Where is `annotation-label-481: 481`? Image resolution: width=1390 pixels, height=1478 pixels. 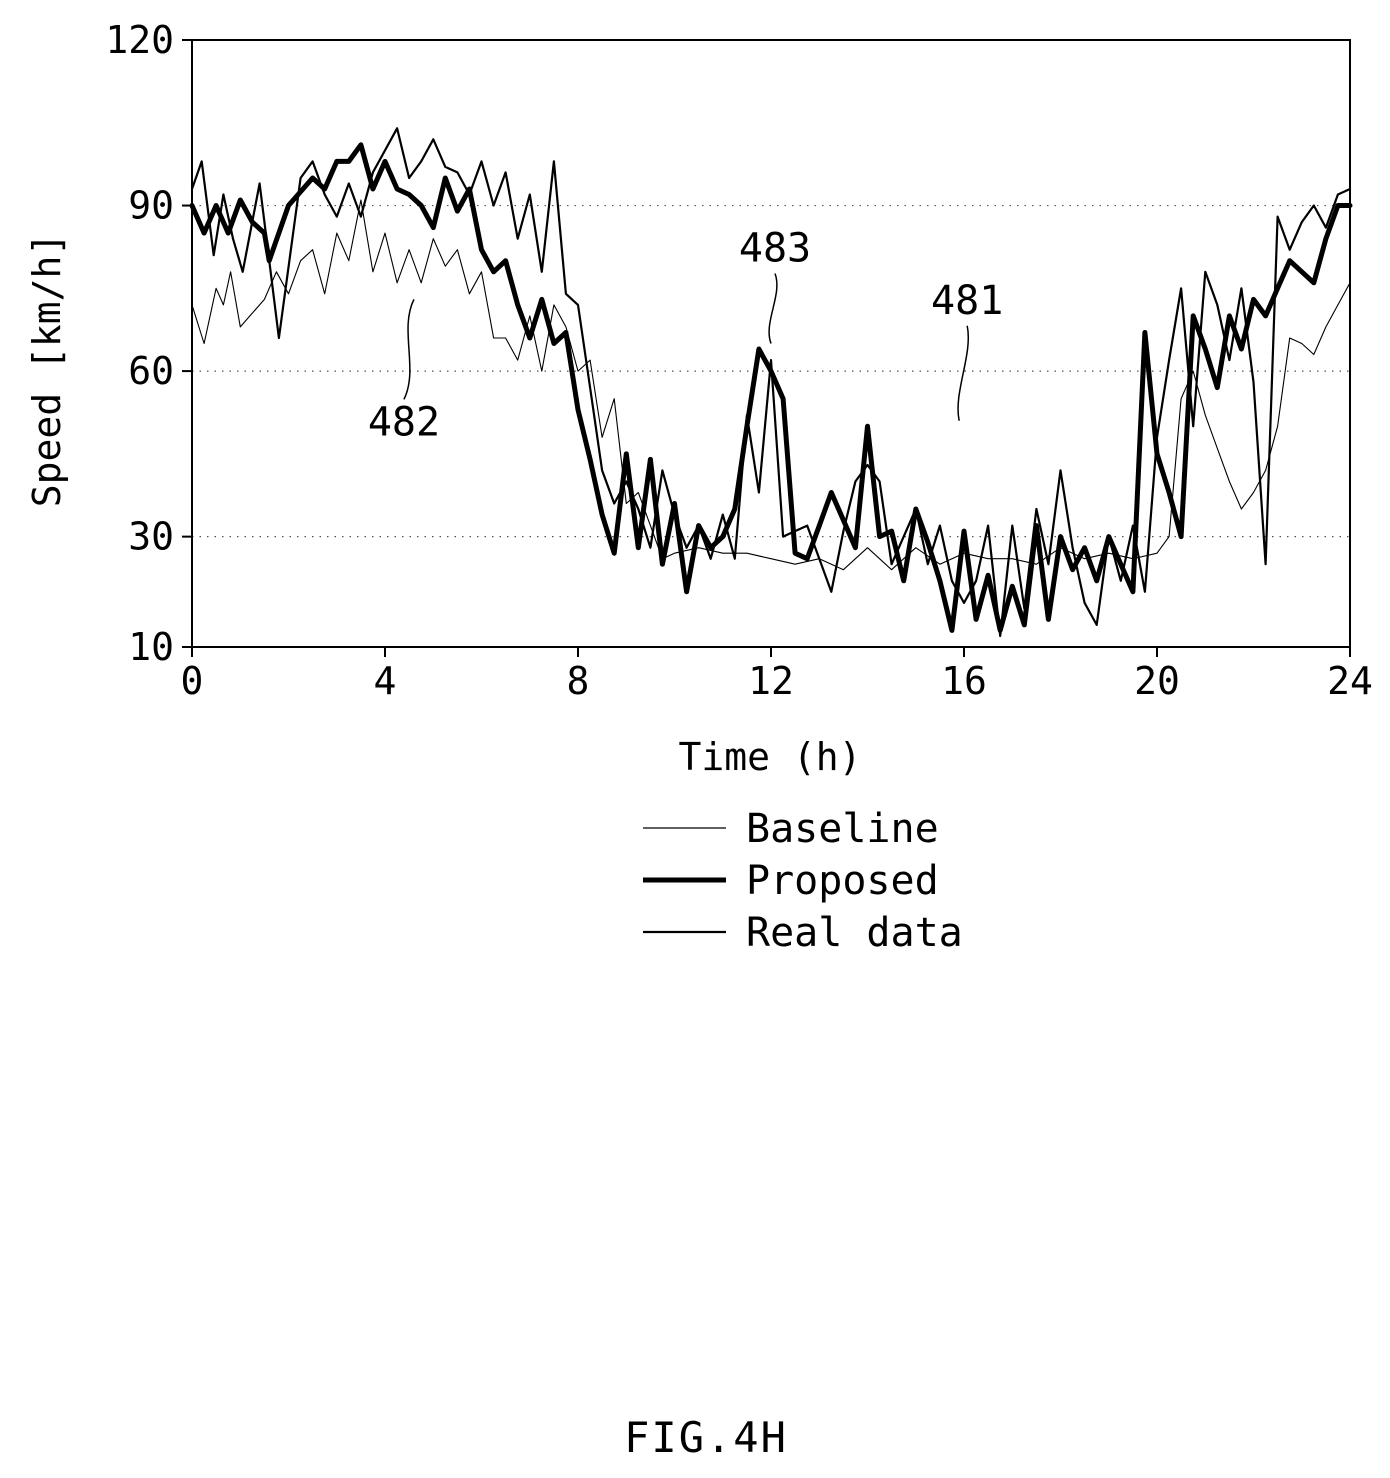 annotation-label-481: 481 is located at coordinates (967, 301).